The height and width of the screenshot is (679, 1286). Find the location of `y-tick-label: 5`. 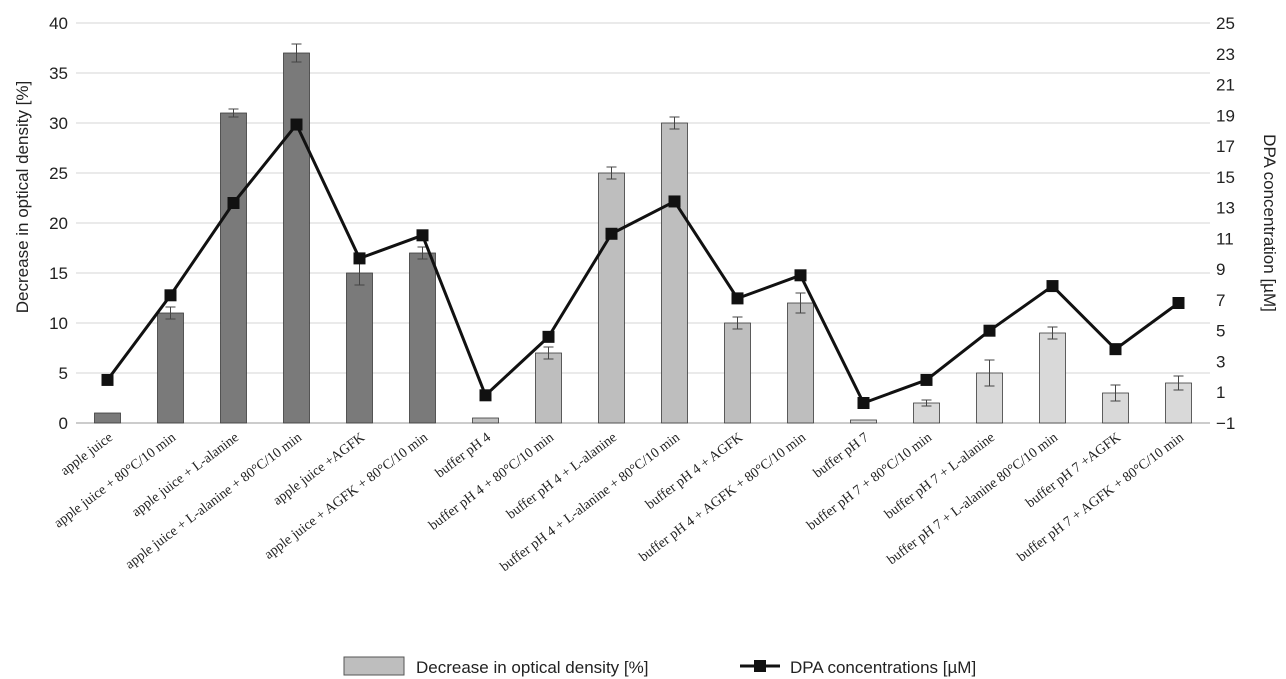

y-tick-label: 5 is located at coordinates (63, 373).